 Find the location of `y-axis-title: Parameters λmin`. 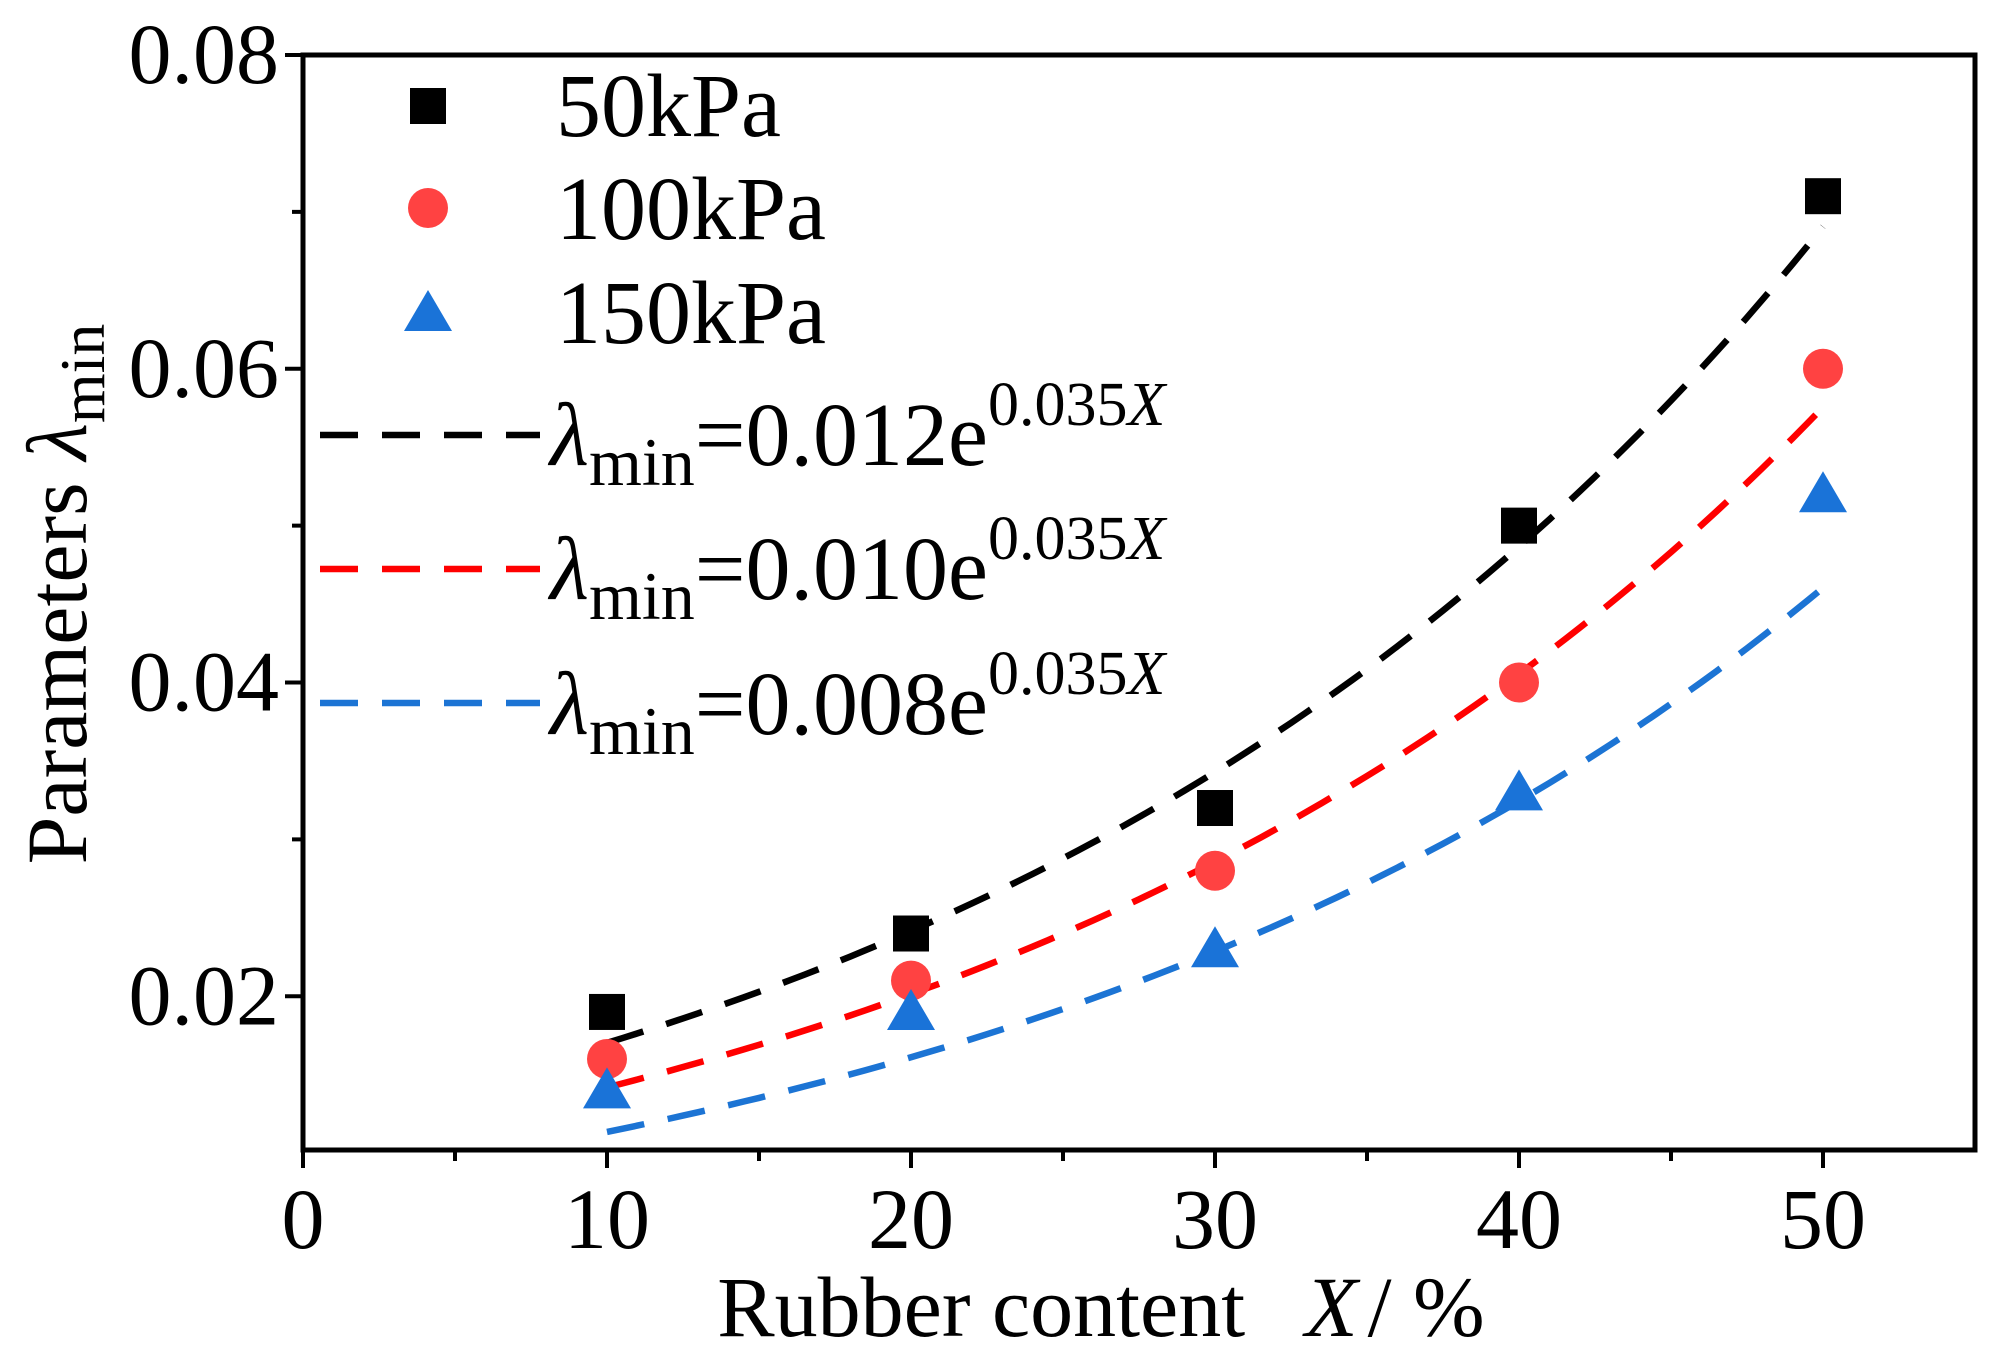

y-axis-title: Parameters λmin is located at coordinates (63, 594).